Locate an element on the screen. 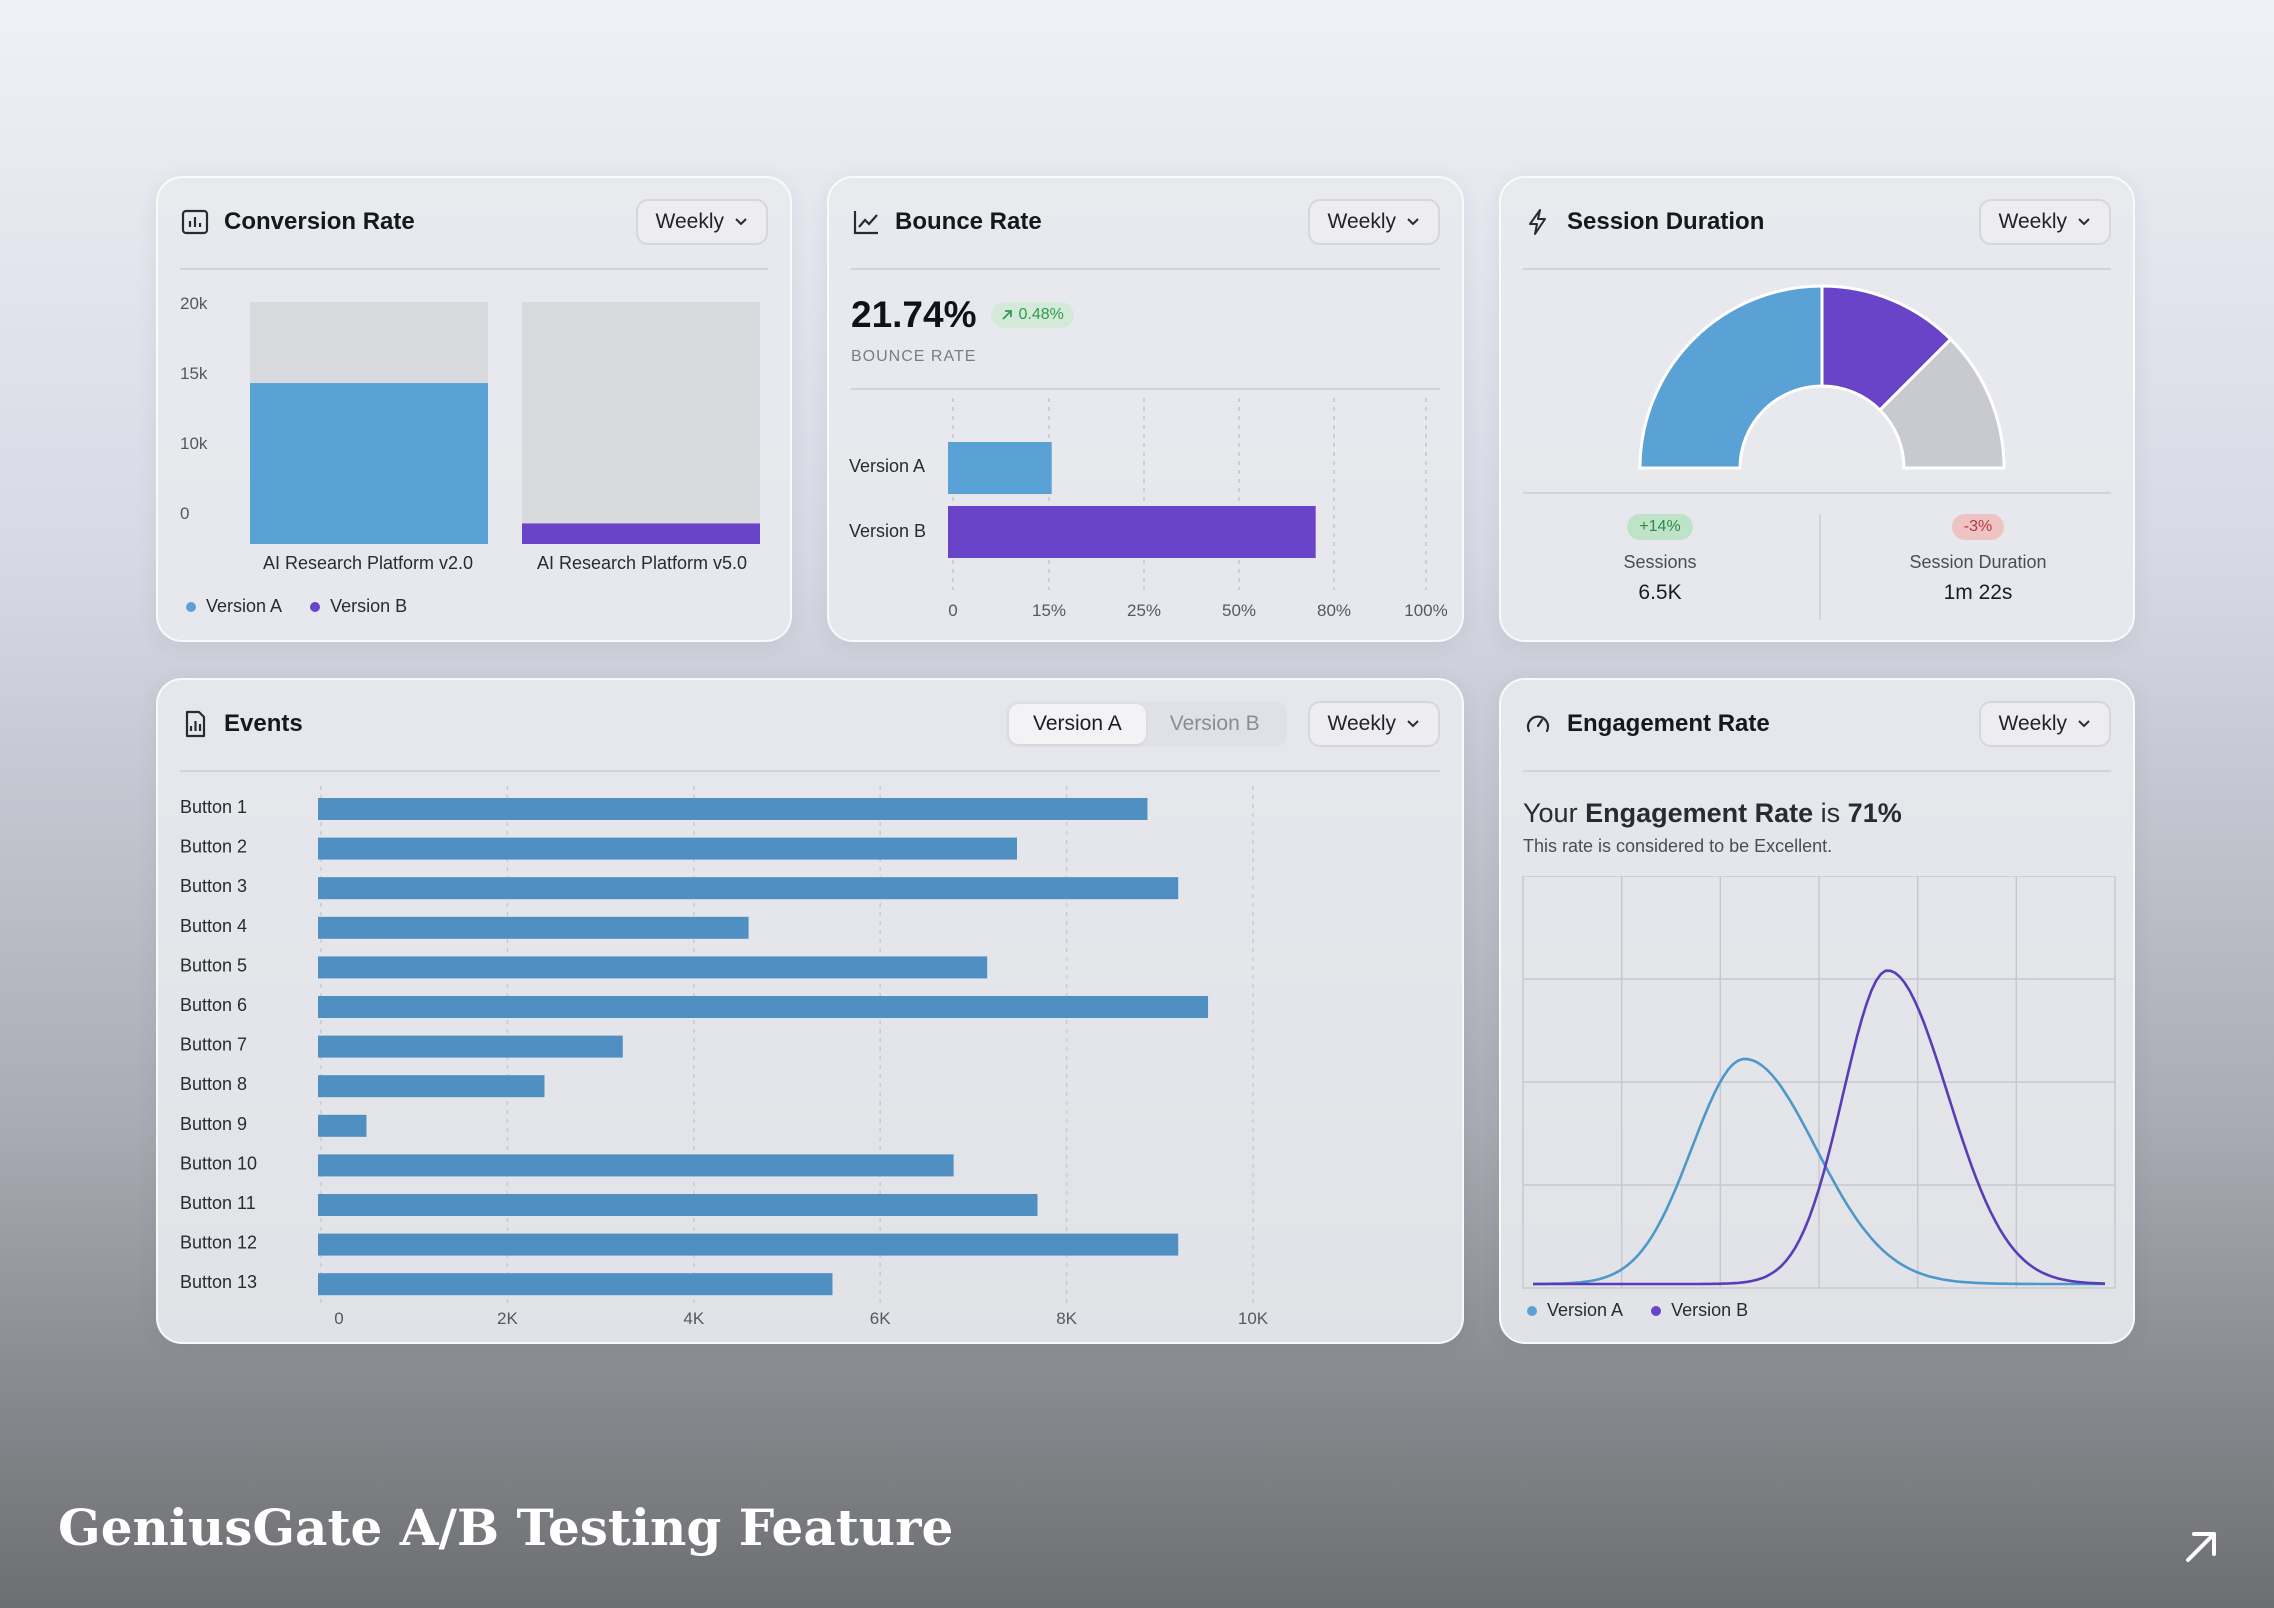  report-icon is located at coordinates (195, 724).